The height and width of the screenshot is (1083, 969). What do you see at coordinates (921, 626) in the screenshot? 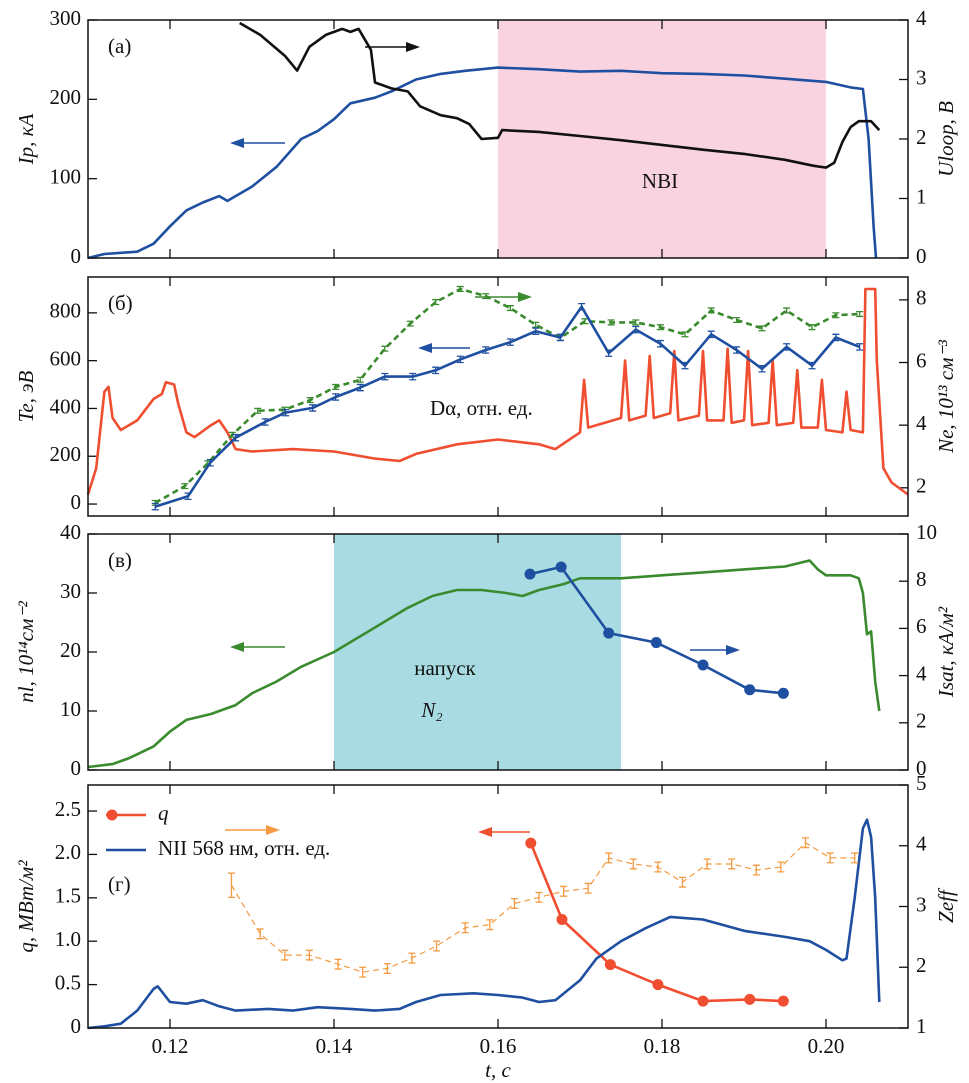
I see `y2-tick-label: 6` at bounding box center [921, 626].